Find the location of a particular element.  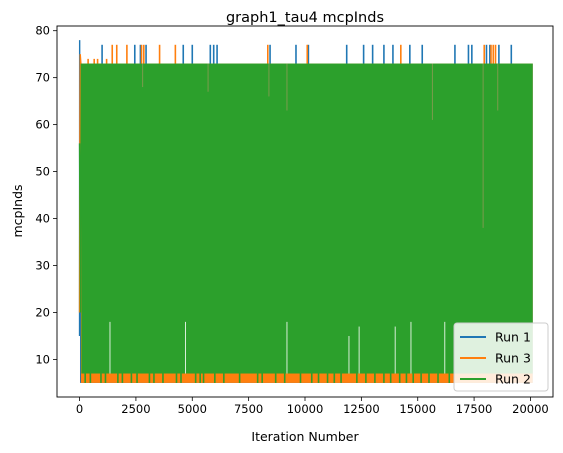

y-tick-label: 10 is located at coordinates (42, 359).